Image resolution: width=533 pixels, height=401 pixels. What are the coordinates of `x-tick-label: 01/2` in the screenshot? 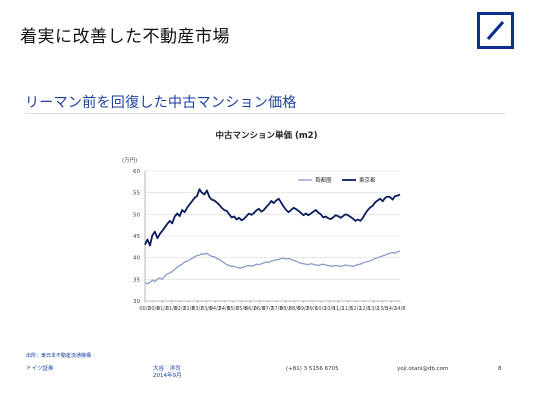 It's located at (162, 309).